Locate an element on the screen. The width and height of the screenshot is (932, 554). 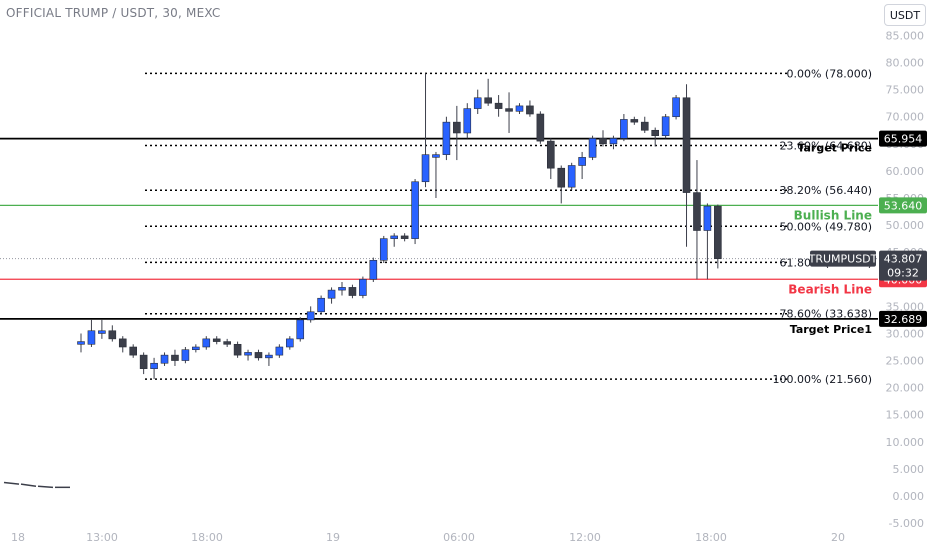
x-tick-label: 20 is located at coordinates (838, 537).